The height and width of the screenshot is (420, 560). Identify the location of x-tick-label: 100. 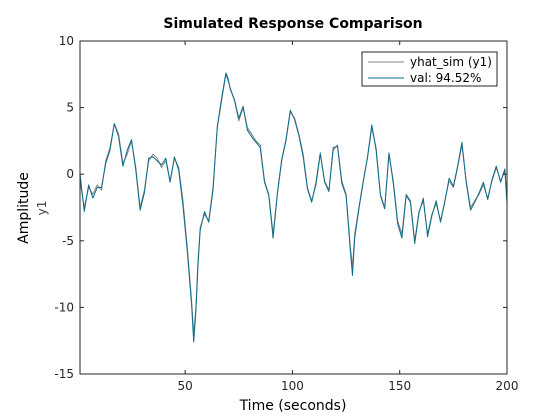
(292, 386).